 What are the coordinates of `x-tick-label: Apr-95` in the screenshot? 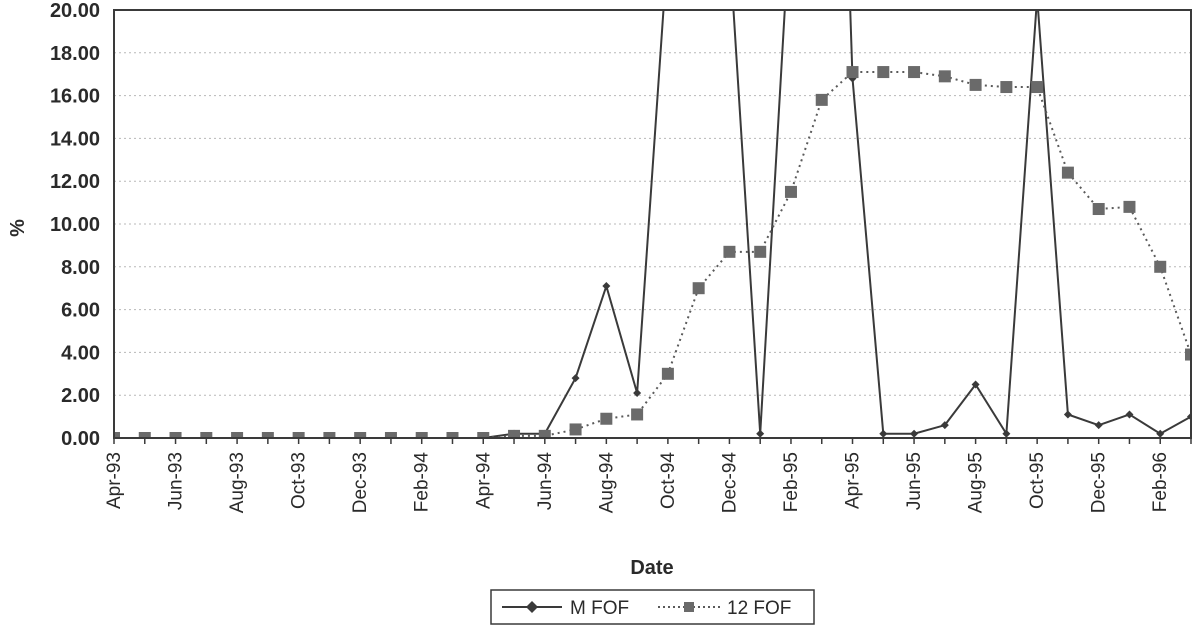 It's located at (853, 480).